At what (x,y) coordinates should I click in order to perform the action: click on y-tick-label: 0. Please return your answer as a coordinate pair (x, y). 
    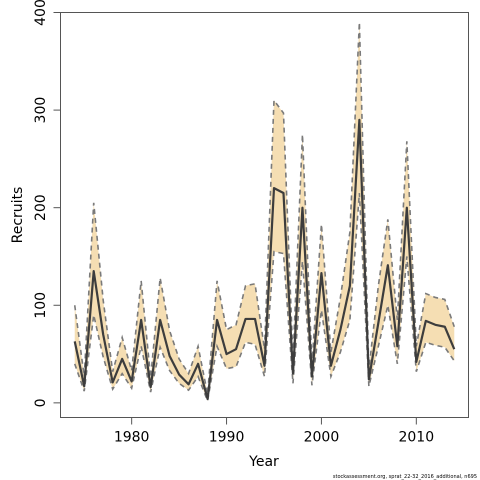
    Looking at the image, I should click on (41, 402).